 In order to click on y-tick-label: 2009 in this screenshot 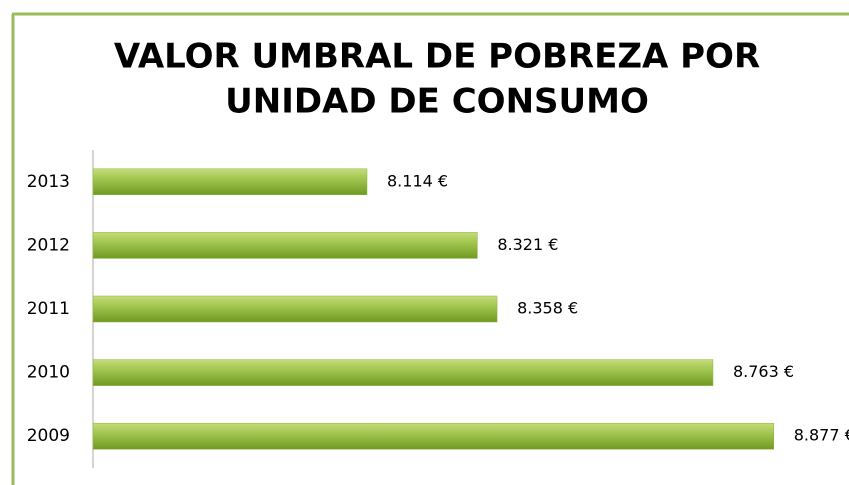, I will do `click(48, 436)`.